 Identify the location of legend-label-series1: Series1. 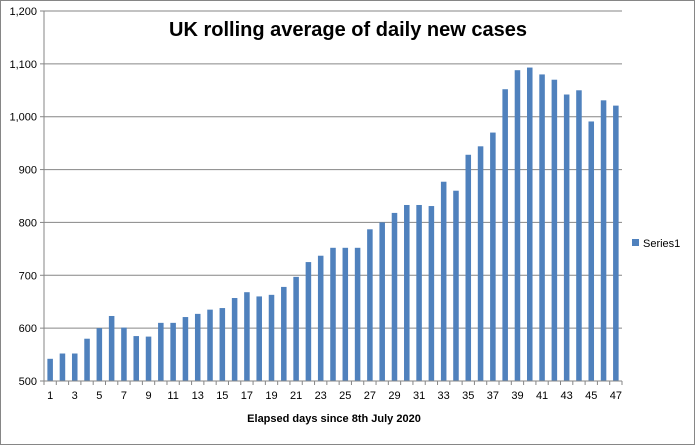
(661, 244).